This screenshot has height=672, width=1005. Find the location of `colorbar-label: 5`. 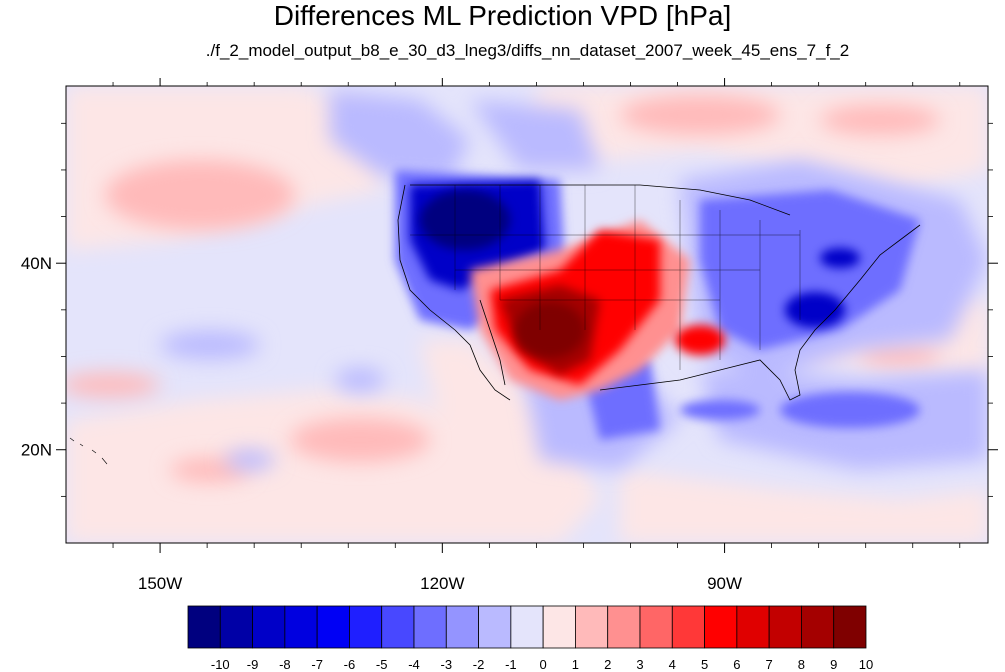

colorbar-label: 5 is located at coordinates (704, 664).